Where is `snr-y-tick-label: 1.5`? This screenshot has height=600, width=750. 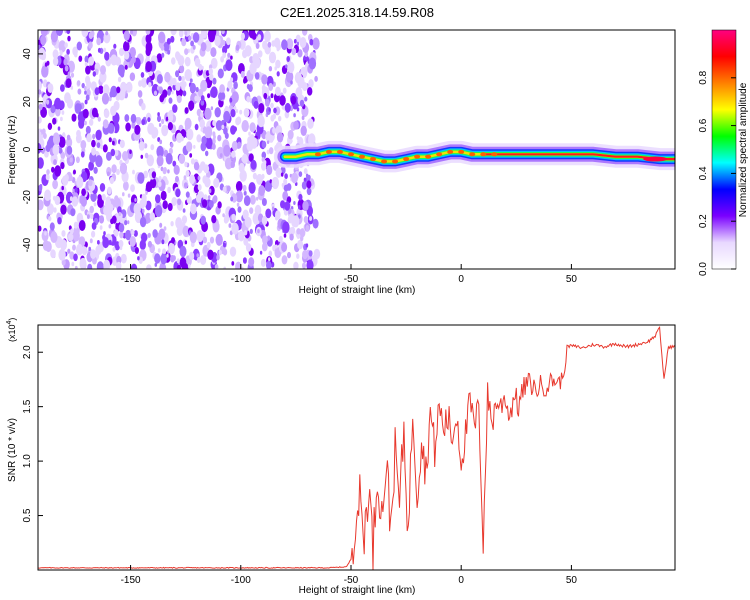
snr-y-tick-label: 1.5 is located at coordinates (27, 406).